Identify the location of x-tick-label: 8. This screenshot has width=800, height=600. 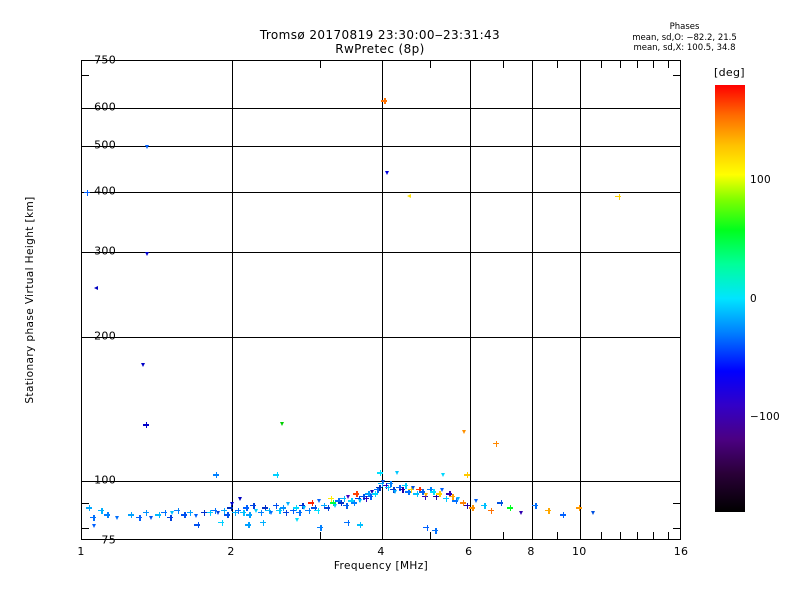
(531, 551).